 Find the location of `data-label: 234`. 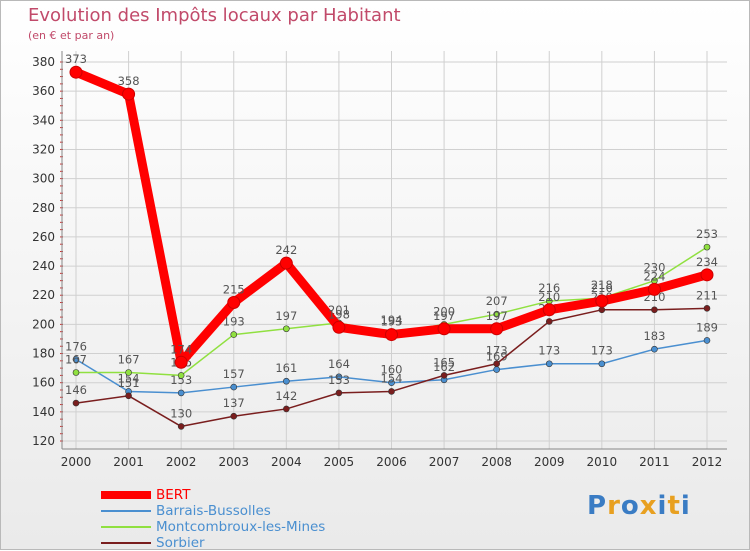

data-label: 234 is located at coordinates (707, 262).